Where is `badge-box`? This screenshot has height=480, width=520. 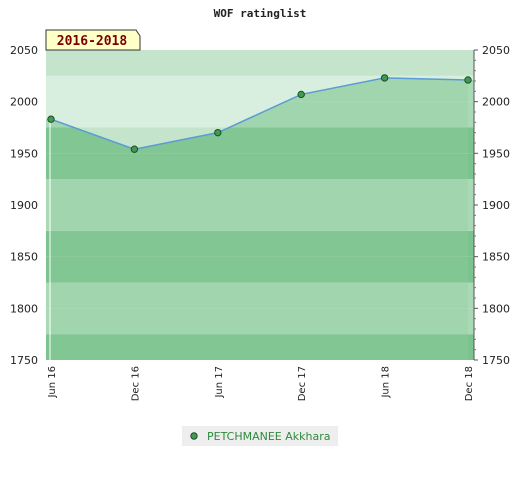
badge-box is located at coordinates (93, 40).